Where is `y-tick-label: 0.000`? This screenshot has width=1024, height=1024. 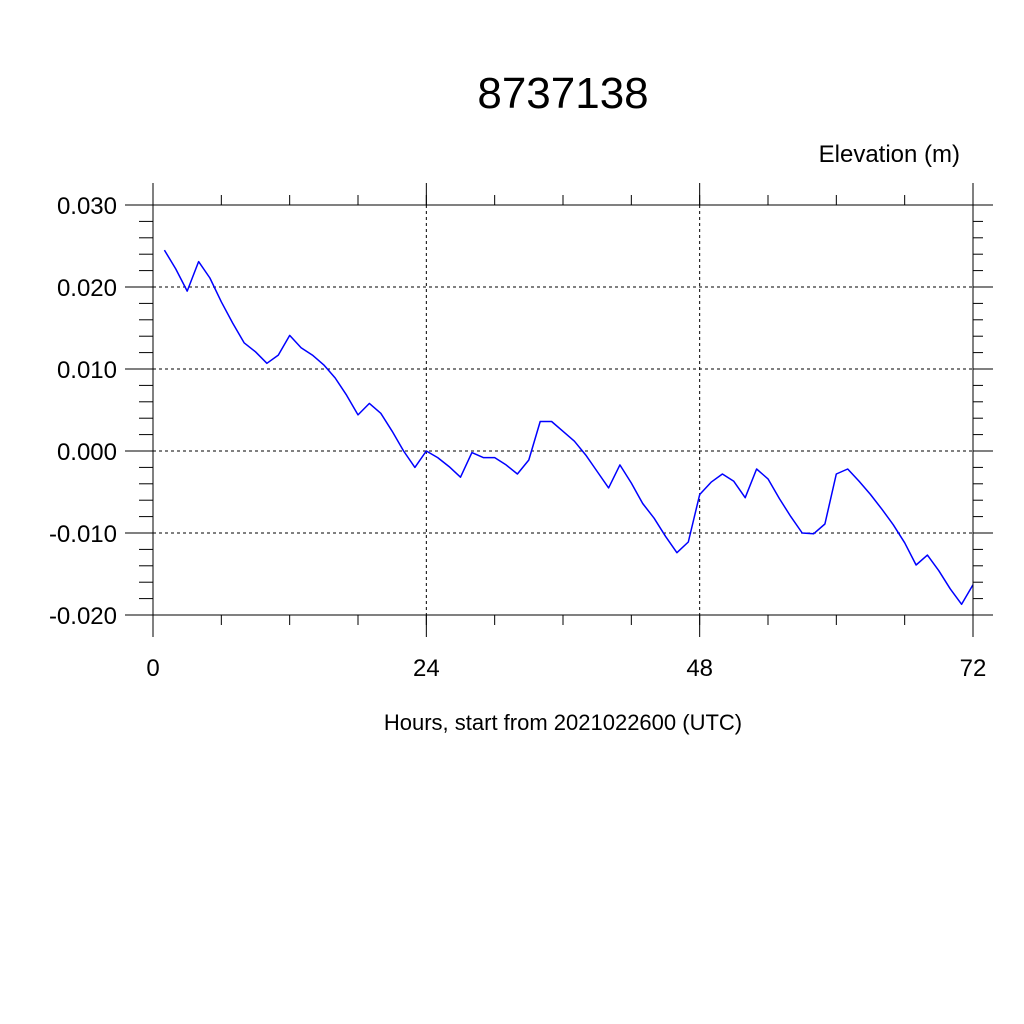
y-tick-label: 0.000 is located at coordinates (87, 452).